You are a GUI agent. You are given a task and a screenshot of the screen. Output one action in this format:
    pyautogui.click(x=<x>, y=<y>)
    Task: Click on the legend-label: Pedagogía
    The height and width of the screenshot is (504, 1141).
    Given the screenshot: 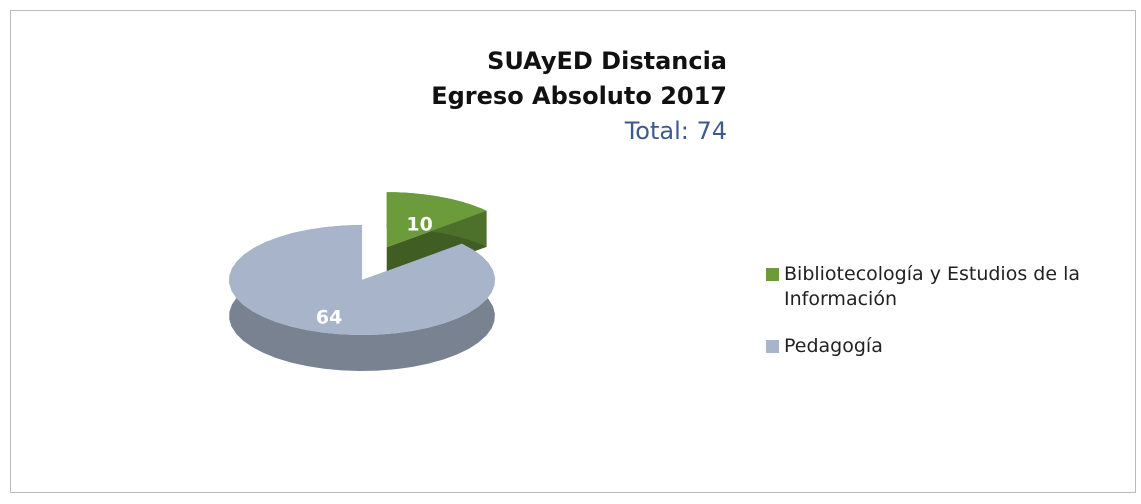 What is the action you would take?
    pyautogui.click(x=833, y=346)
    